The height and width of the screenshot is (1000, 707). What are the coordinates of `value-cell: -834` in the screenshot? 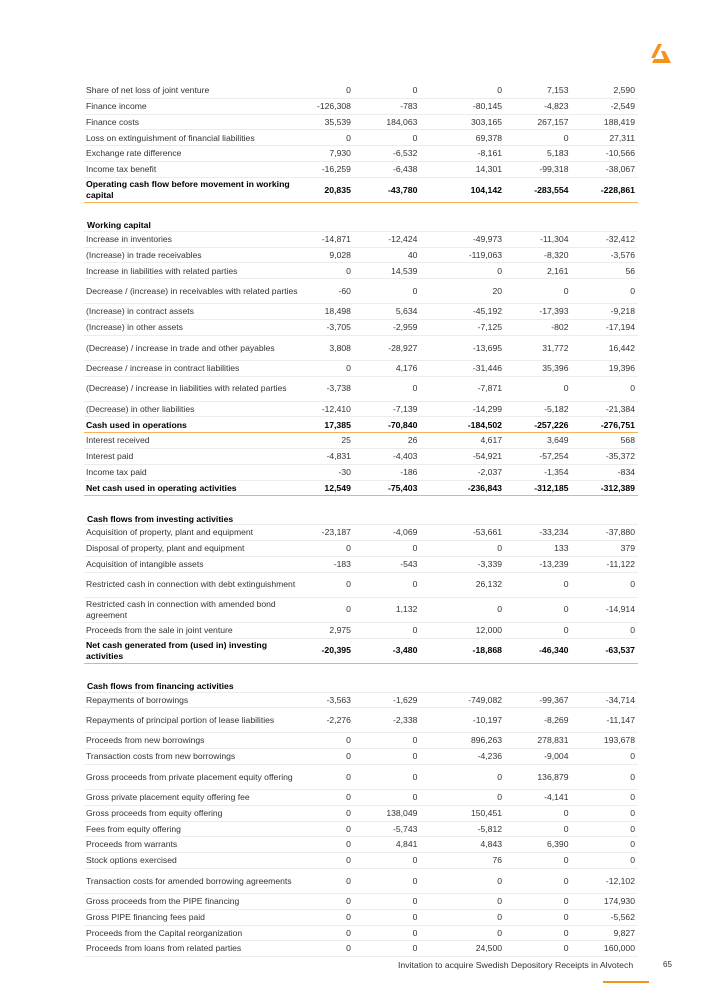 It's located at (604, 472).